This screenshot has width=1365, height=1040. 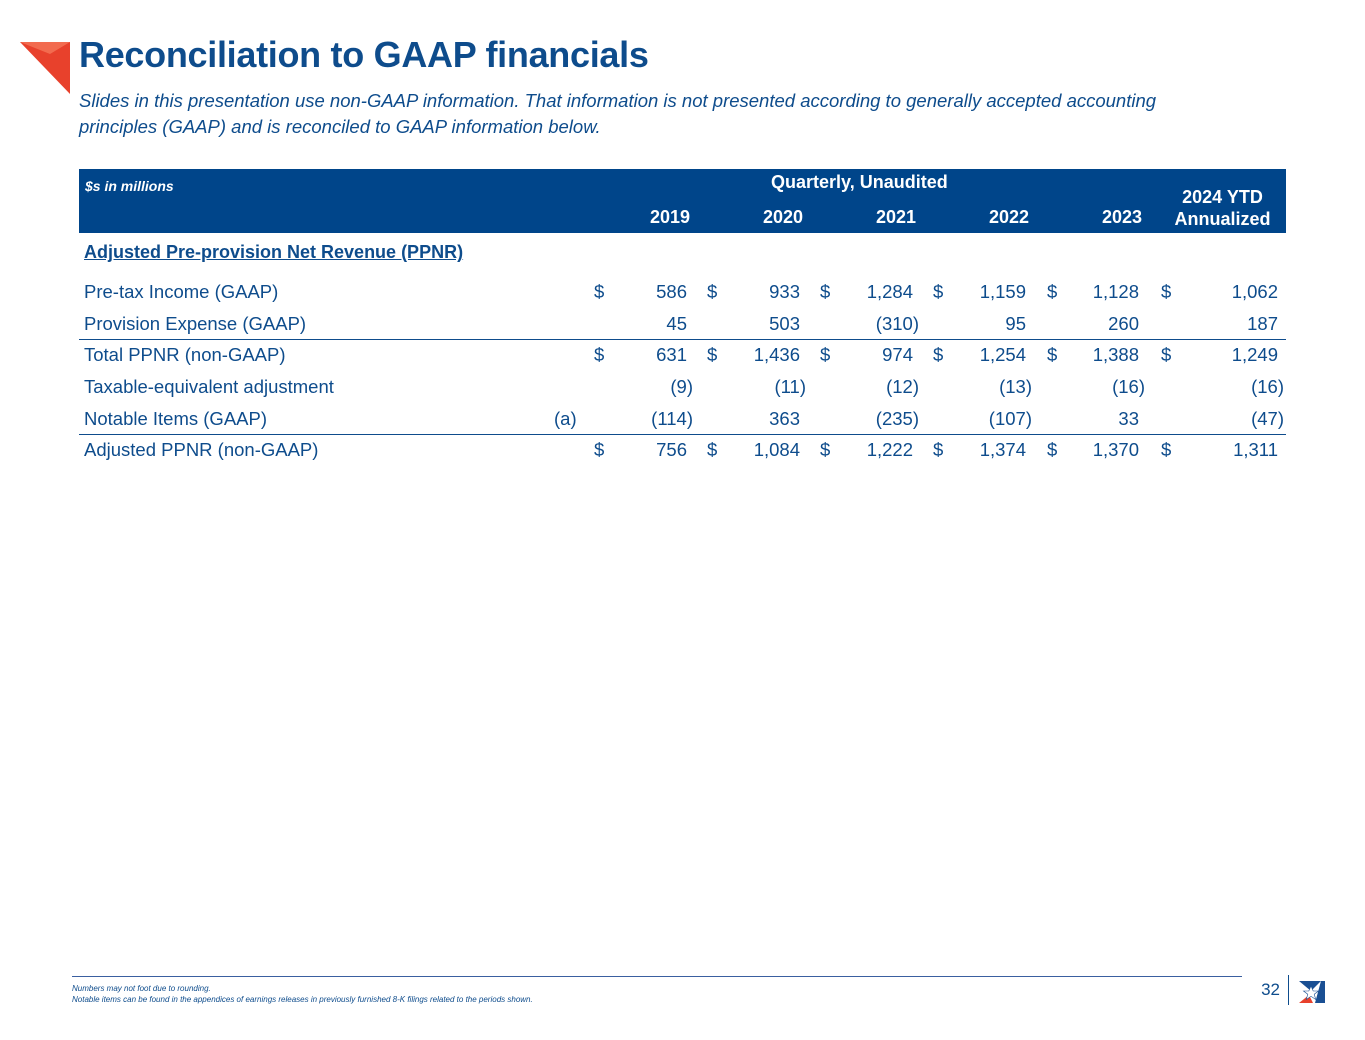 What do you see at coordinates (897, 418) in the screenshot?
I see `cell-2021: (235)` at bounding box center [897, 418].